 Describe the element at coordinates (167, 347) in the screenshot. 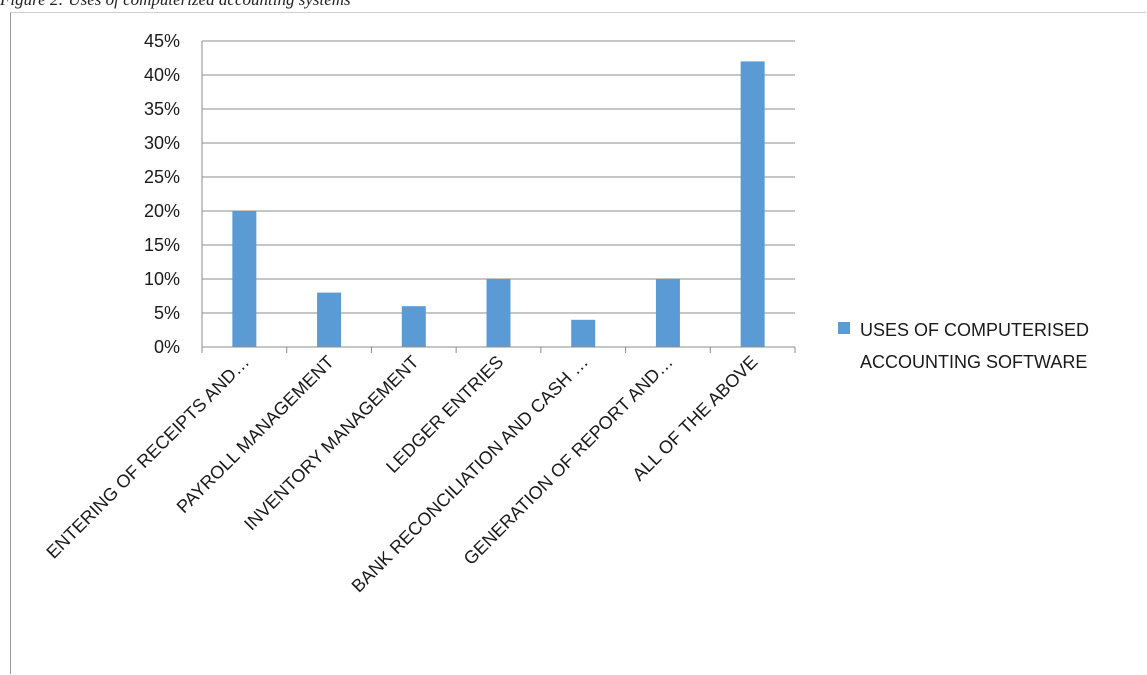

I see `y-tick-label: 0%` at that location.